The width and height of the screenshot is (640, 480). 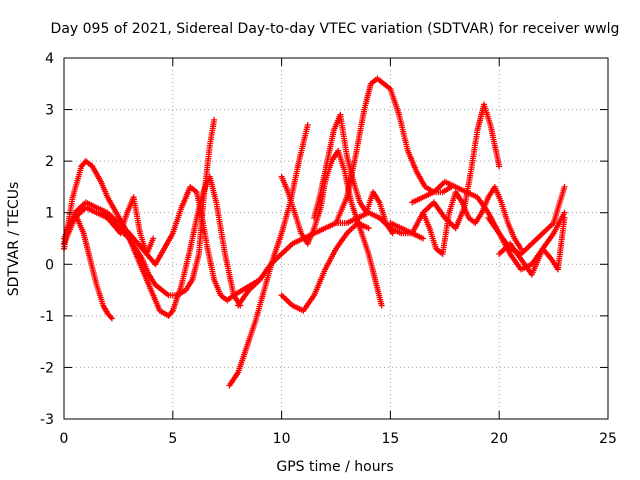 I want to click on y-tick-label: 1, so click(x=49, y=214).